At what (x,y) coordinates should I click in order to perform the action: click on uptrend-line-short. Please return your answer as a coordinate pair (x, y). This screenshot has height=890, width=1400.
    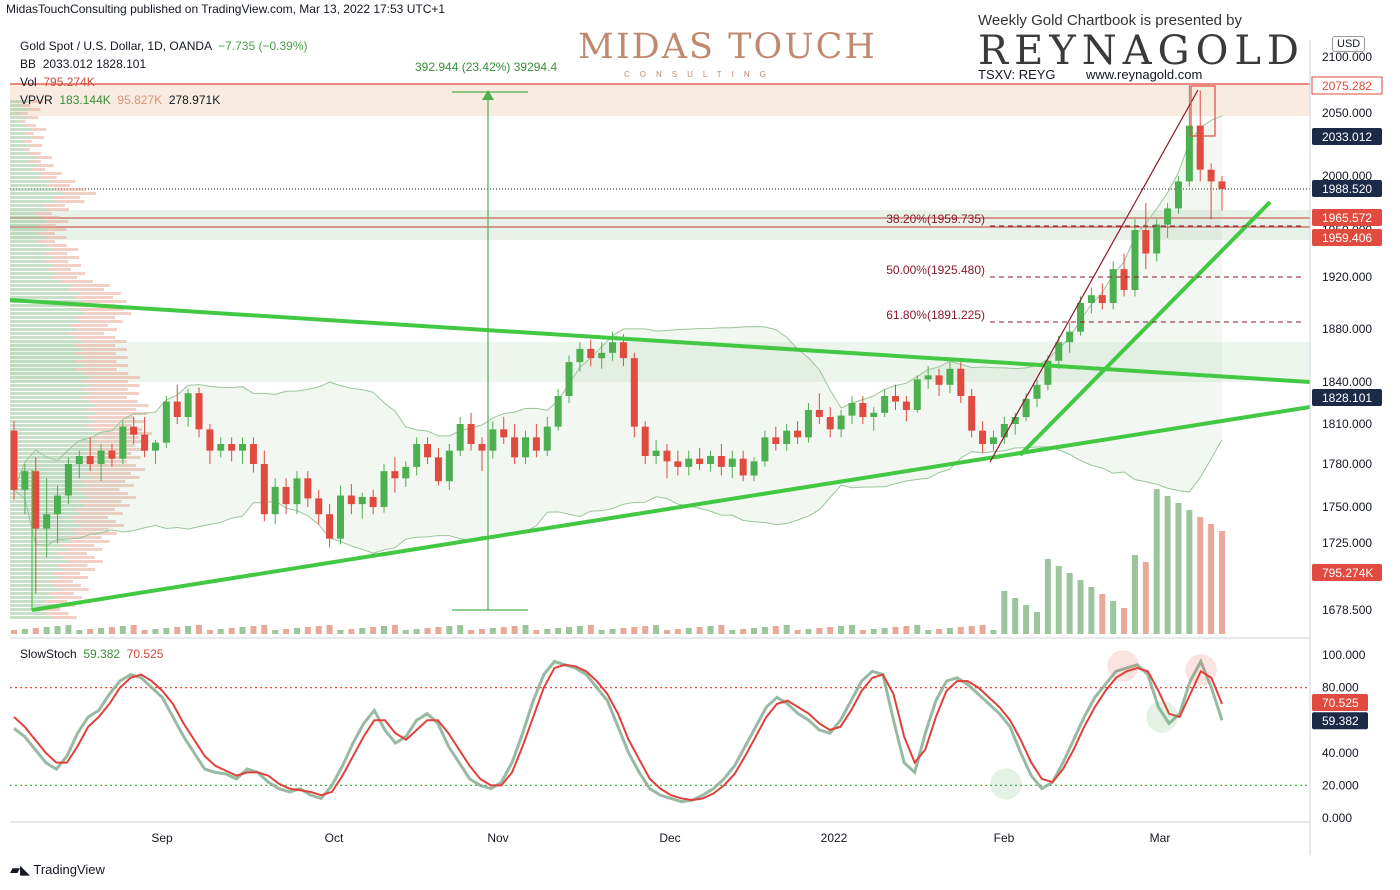
    Looking at the image, I should click on (1145, 328).